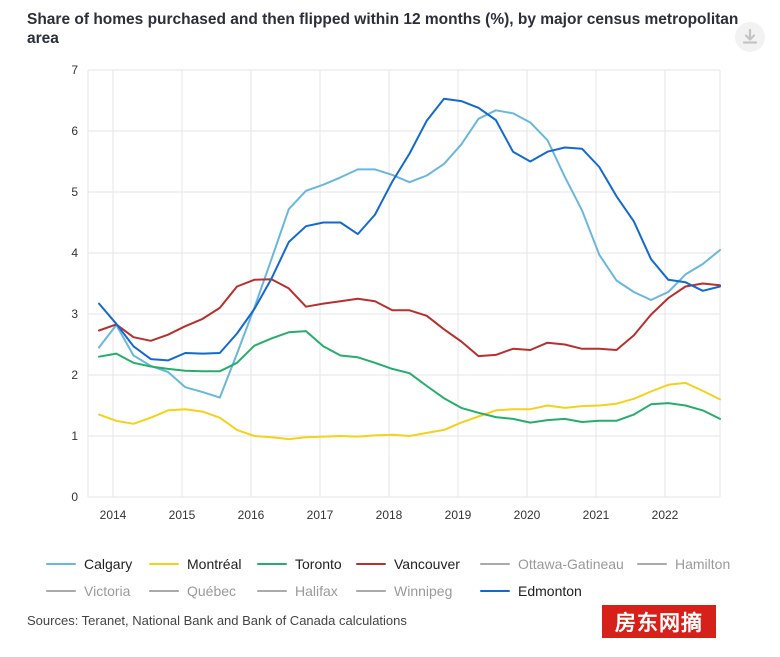  What do you see at coordinates (571, 564) in the screenshot?
I see `legend-label: Ottawa-Gatineau` at bounding box center [571, 564].